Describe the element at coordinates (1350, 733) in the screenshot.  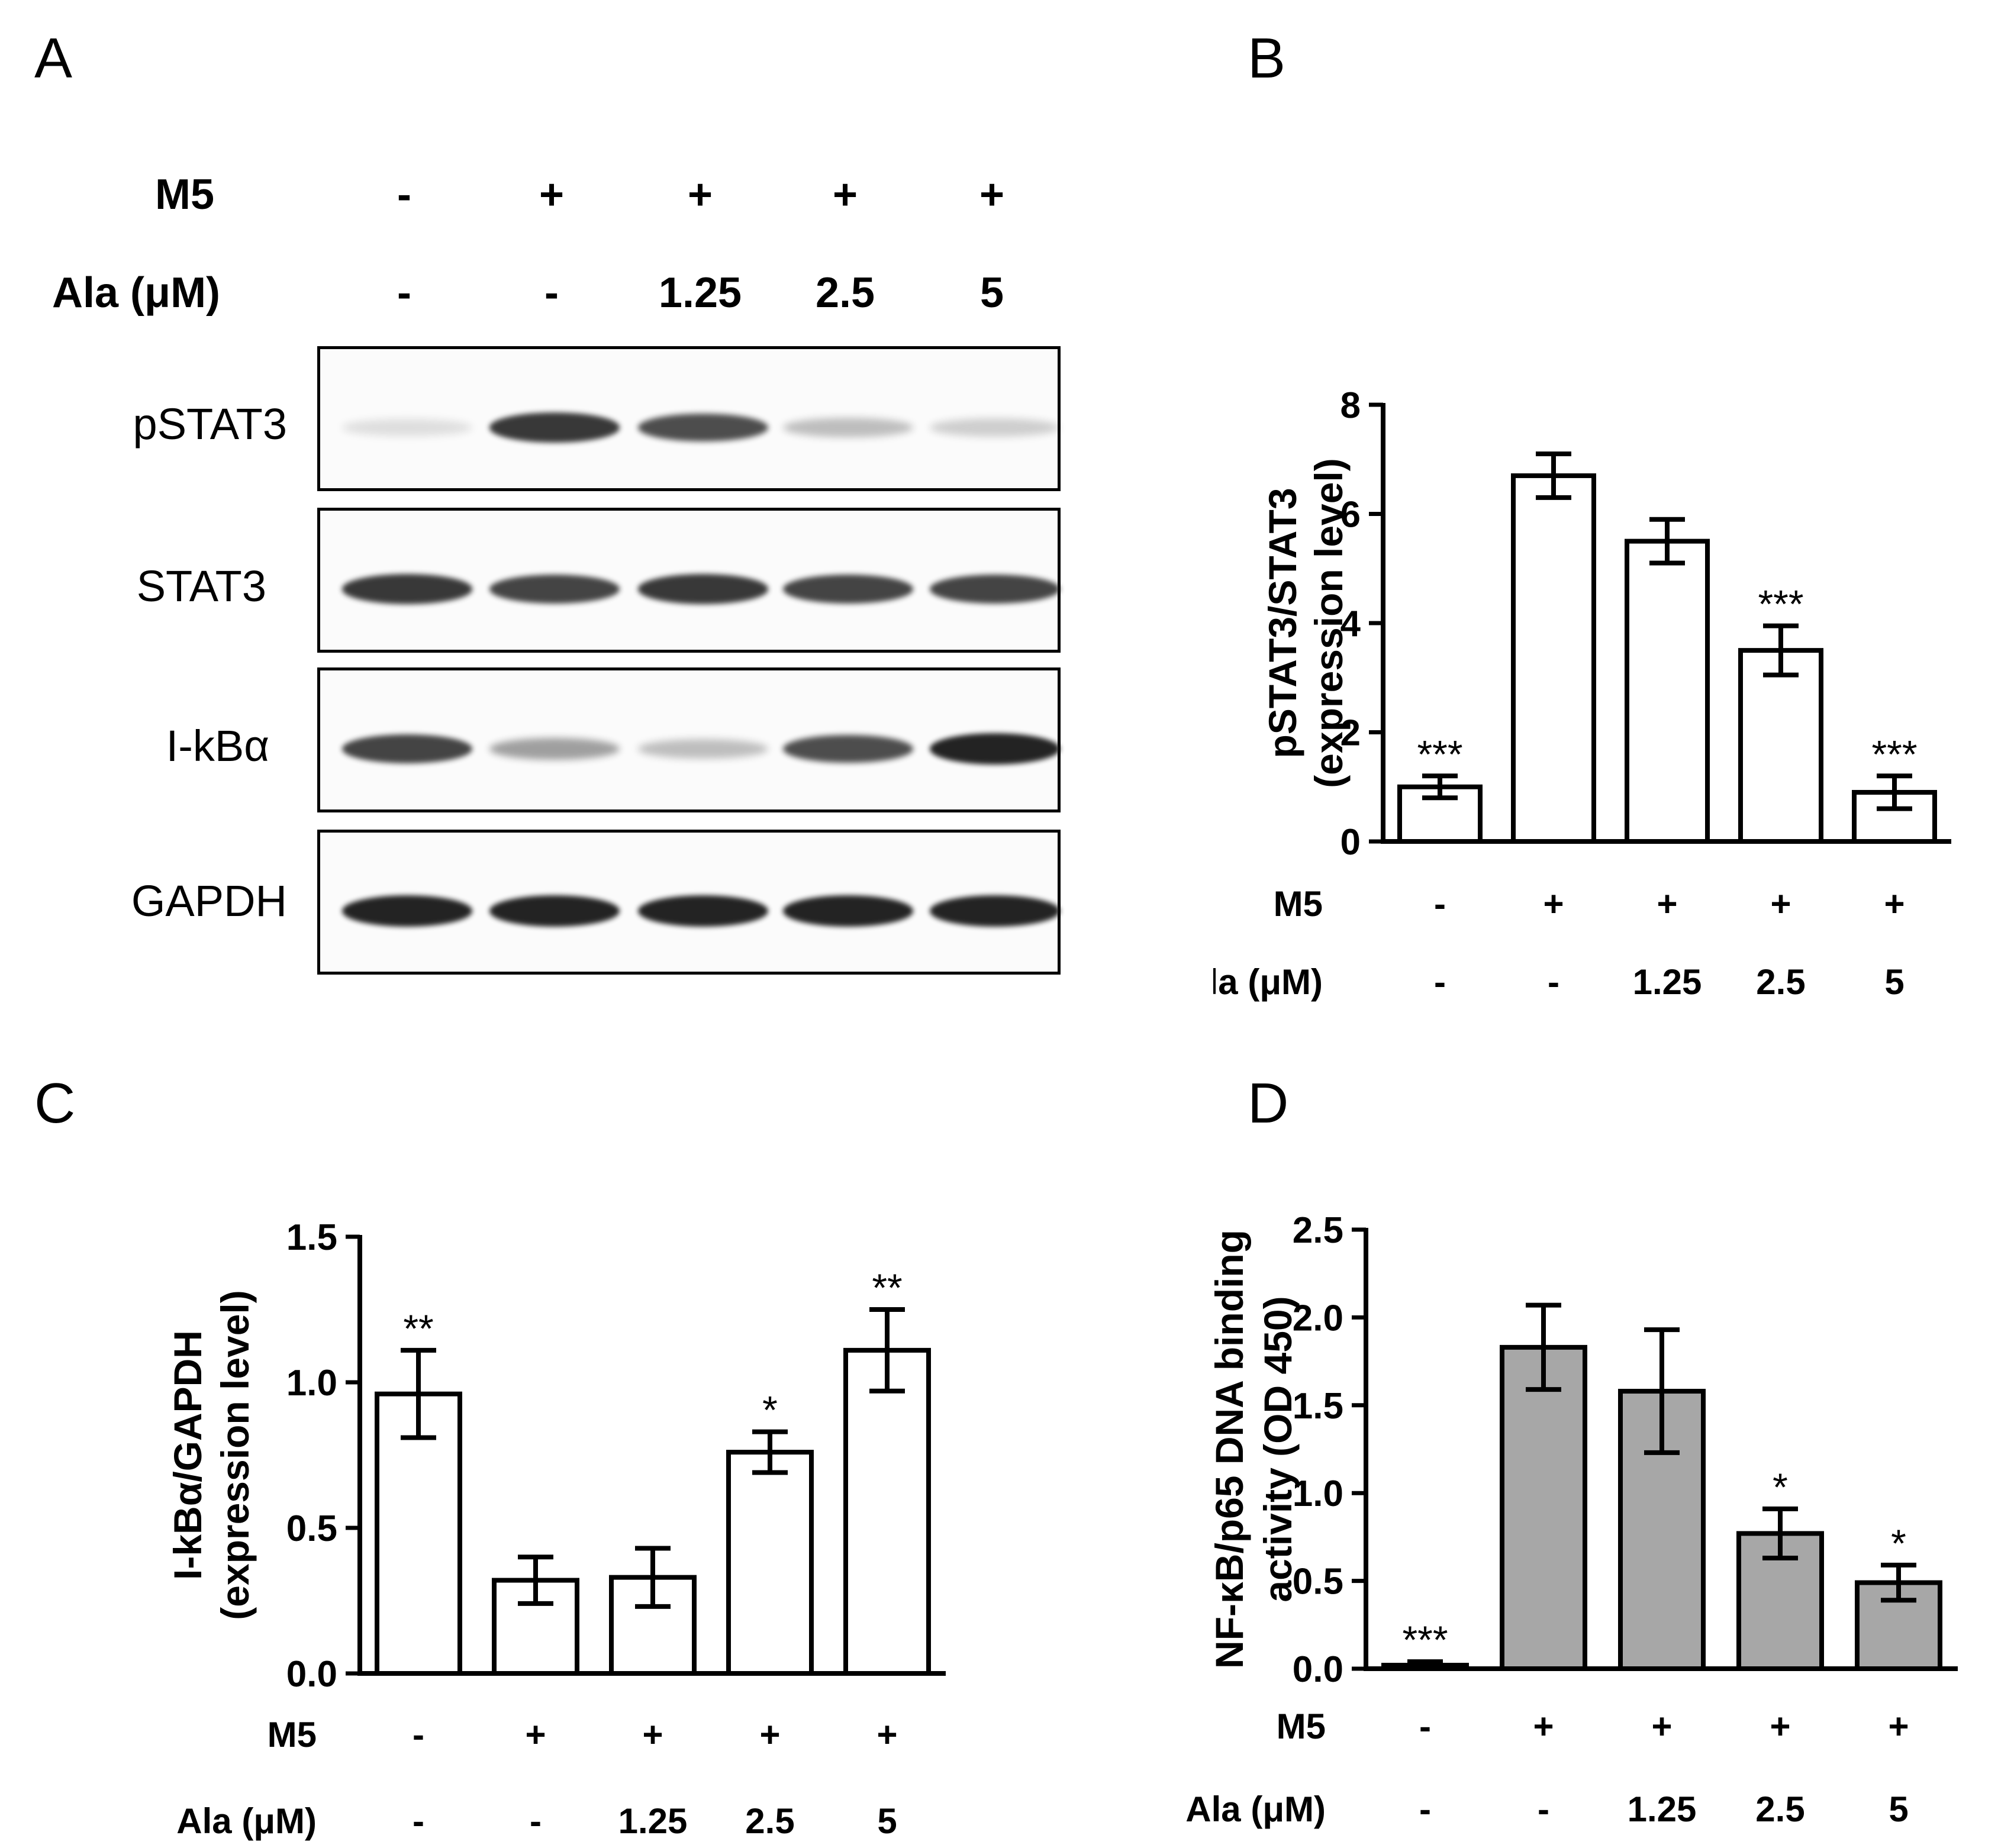
I see `y-tick-label: 2` at that location.